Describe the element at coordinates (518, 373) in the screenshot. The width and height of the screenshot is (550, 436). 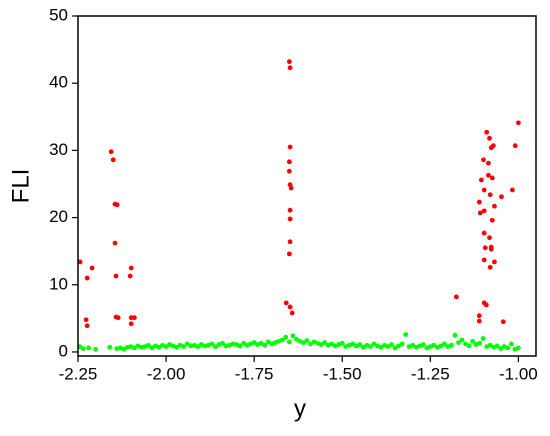
I see `x-tick-label: -1.00` at that location.